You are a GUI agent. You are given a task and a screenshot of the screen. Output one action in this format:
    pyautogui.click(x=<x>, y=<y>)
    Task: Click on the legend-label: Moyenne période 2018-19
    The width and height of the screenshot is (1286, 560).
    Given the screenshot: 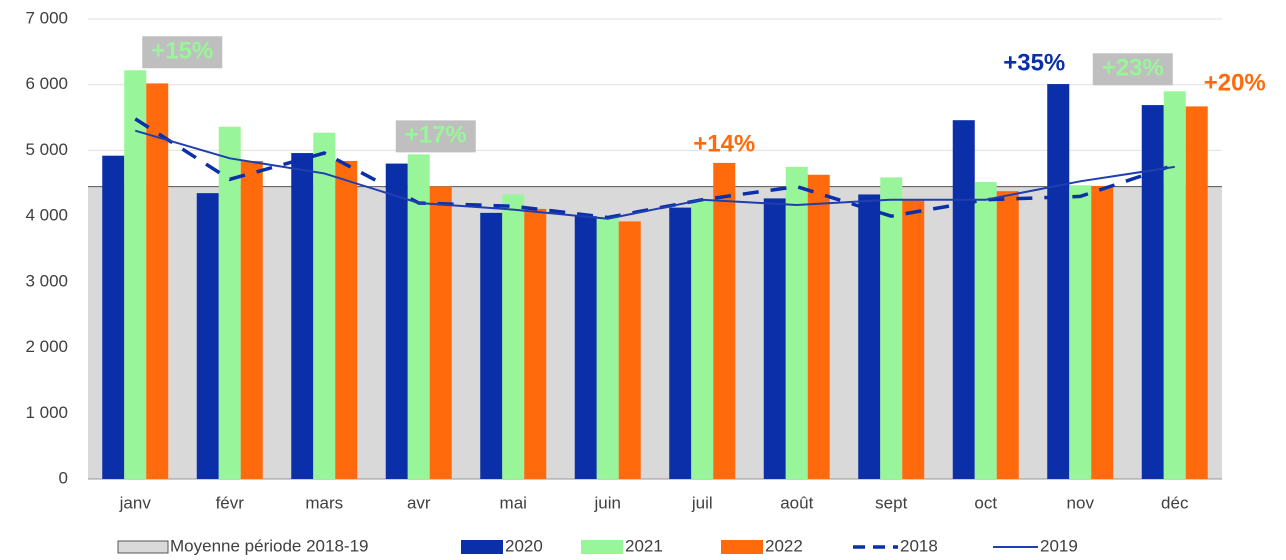 What is the action you would take?
    pyautogui.click(x=269, y=545)
    